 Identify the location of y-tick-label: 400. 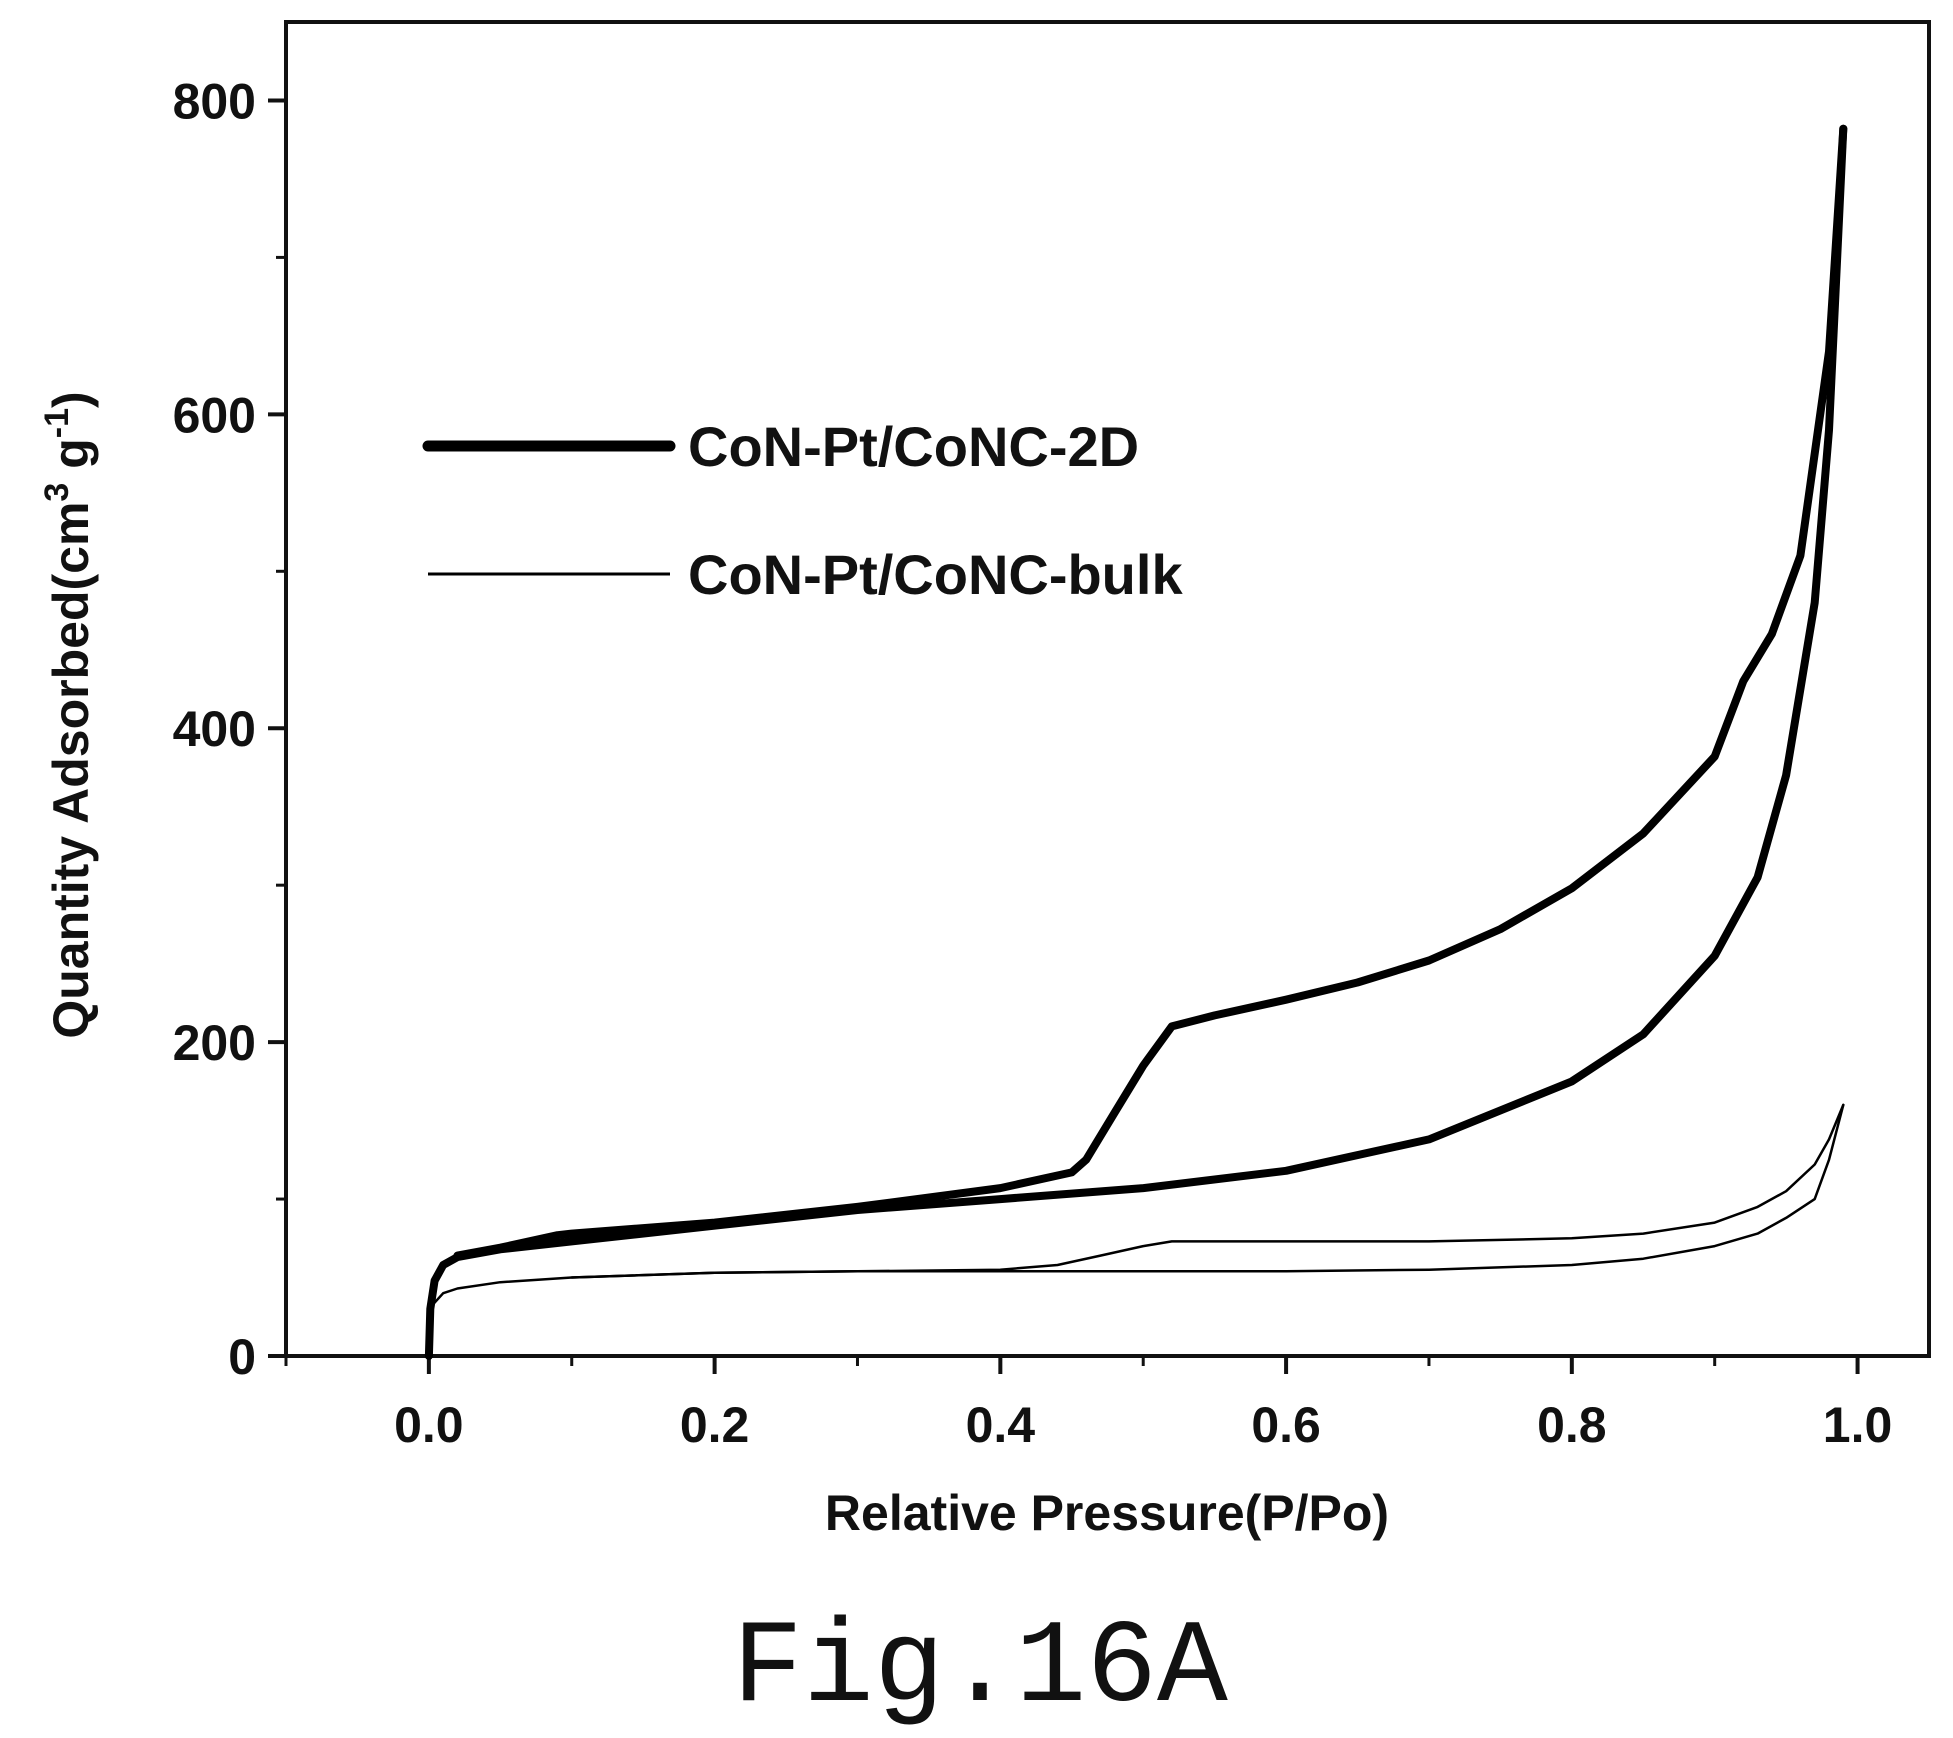
(214, 729).